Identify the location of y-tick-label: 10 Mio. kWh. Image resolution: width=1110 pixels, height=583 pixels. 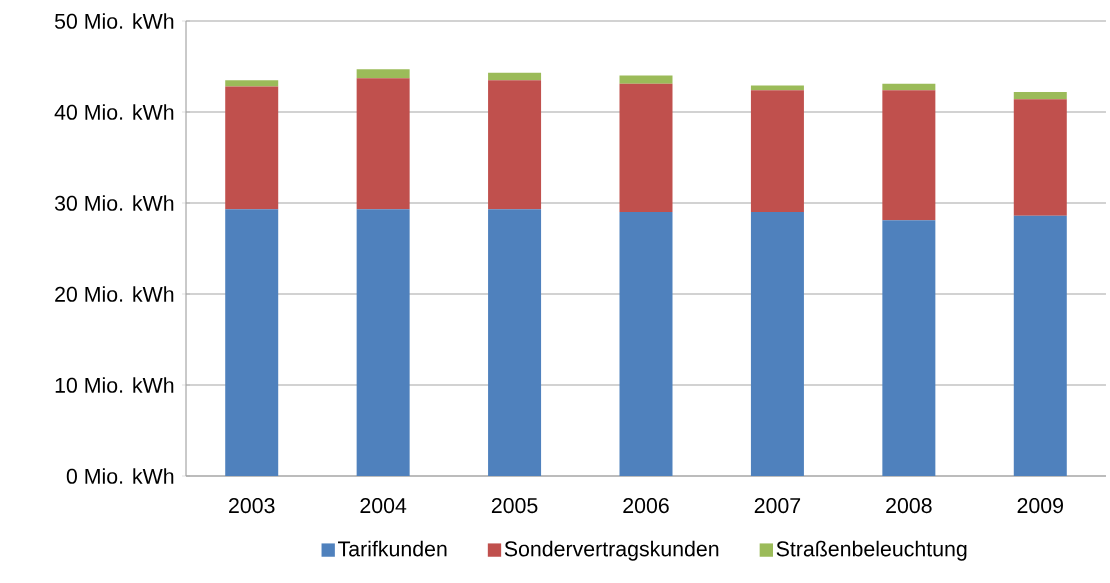
(114, 385).